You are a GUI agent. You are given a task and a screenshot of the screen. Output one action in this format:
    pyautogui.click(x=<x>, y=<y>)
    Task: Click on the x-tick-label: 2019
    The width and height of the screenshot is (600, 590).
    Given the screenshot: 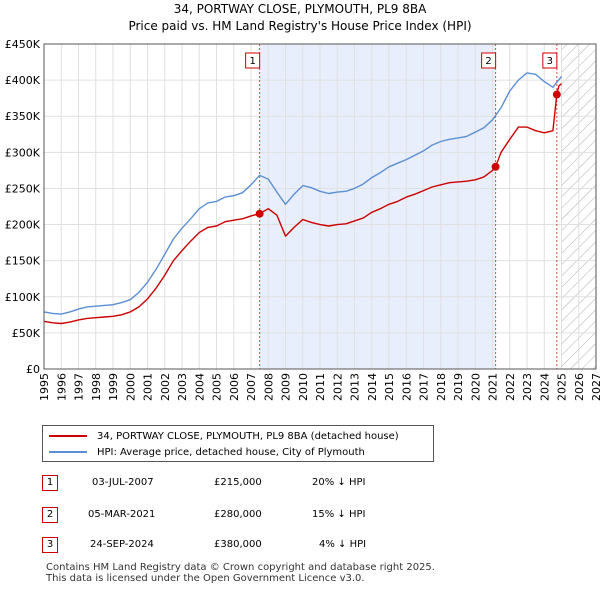 What is the action you would take?
    pyautogui.click(x=458, y=387)
    